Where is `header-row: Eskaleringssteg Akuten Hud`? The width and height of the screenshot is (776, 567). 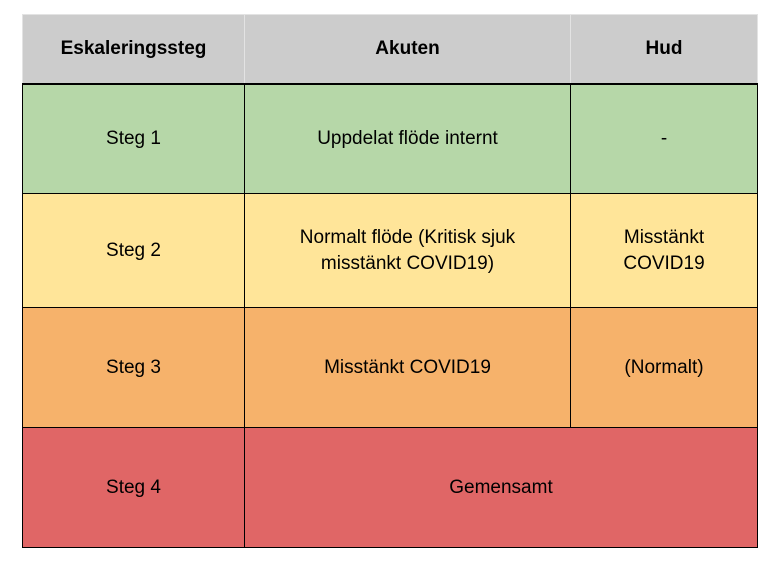 header-row: Eskaleringssteg Akuten Hud is located at coordinates (390, 49).